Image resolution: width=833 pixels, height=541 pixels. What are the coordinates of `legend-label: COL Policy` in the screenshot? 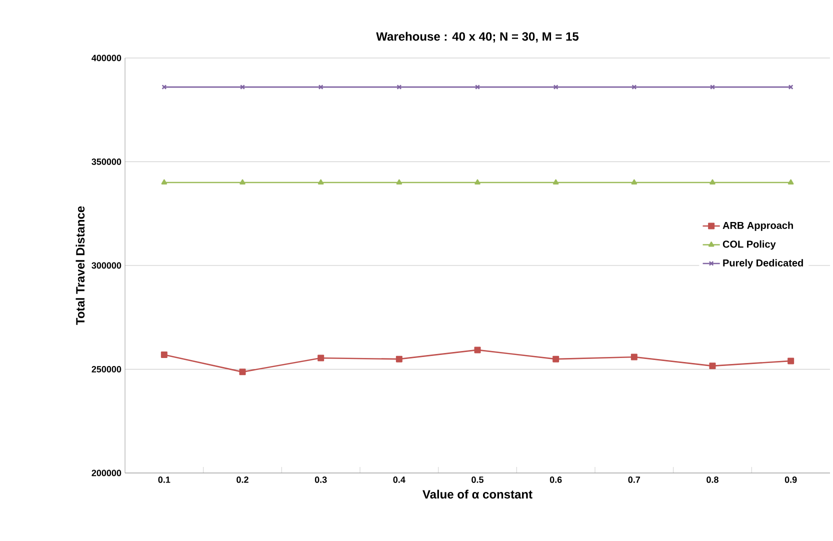 It's located at (749, 245).